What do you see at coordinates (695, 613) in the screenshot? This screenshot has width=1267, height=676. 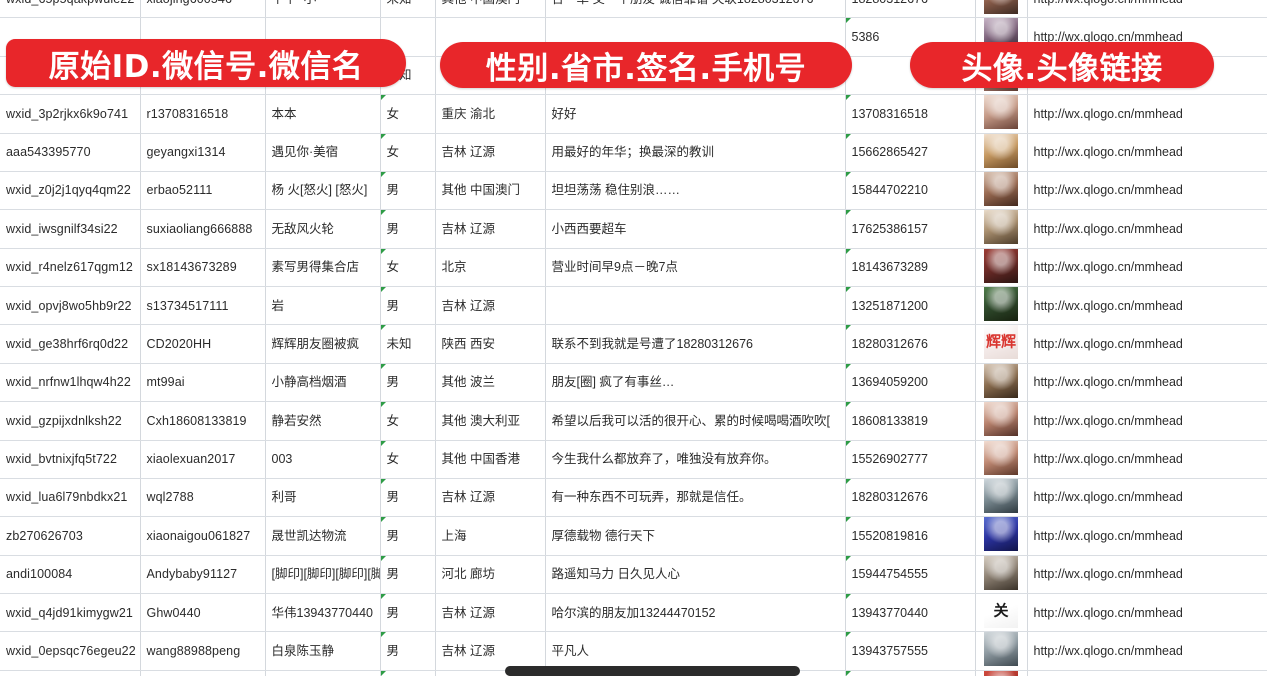 I see `cell-signature: 哈尔滨的朋友加13244470152` at bounding box center [695, 613].